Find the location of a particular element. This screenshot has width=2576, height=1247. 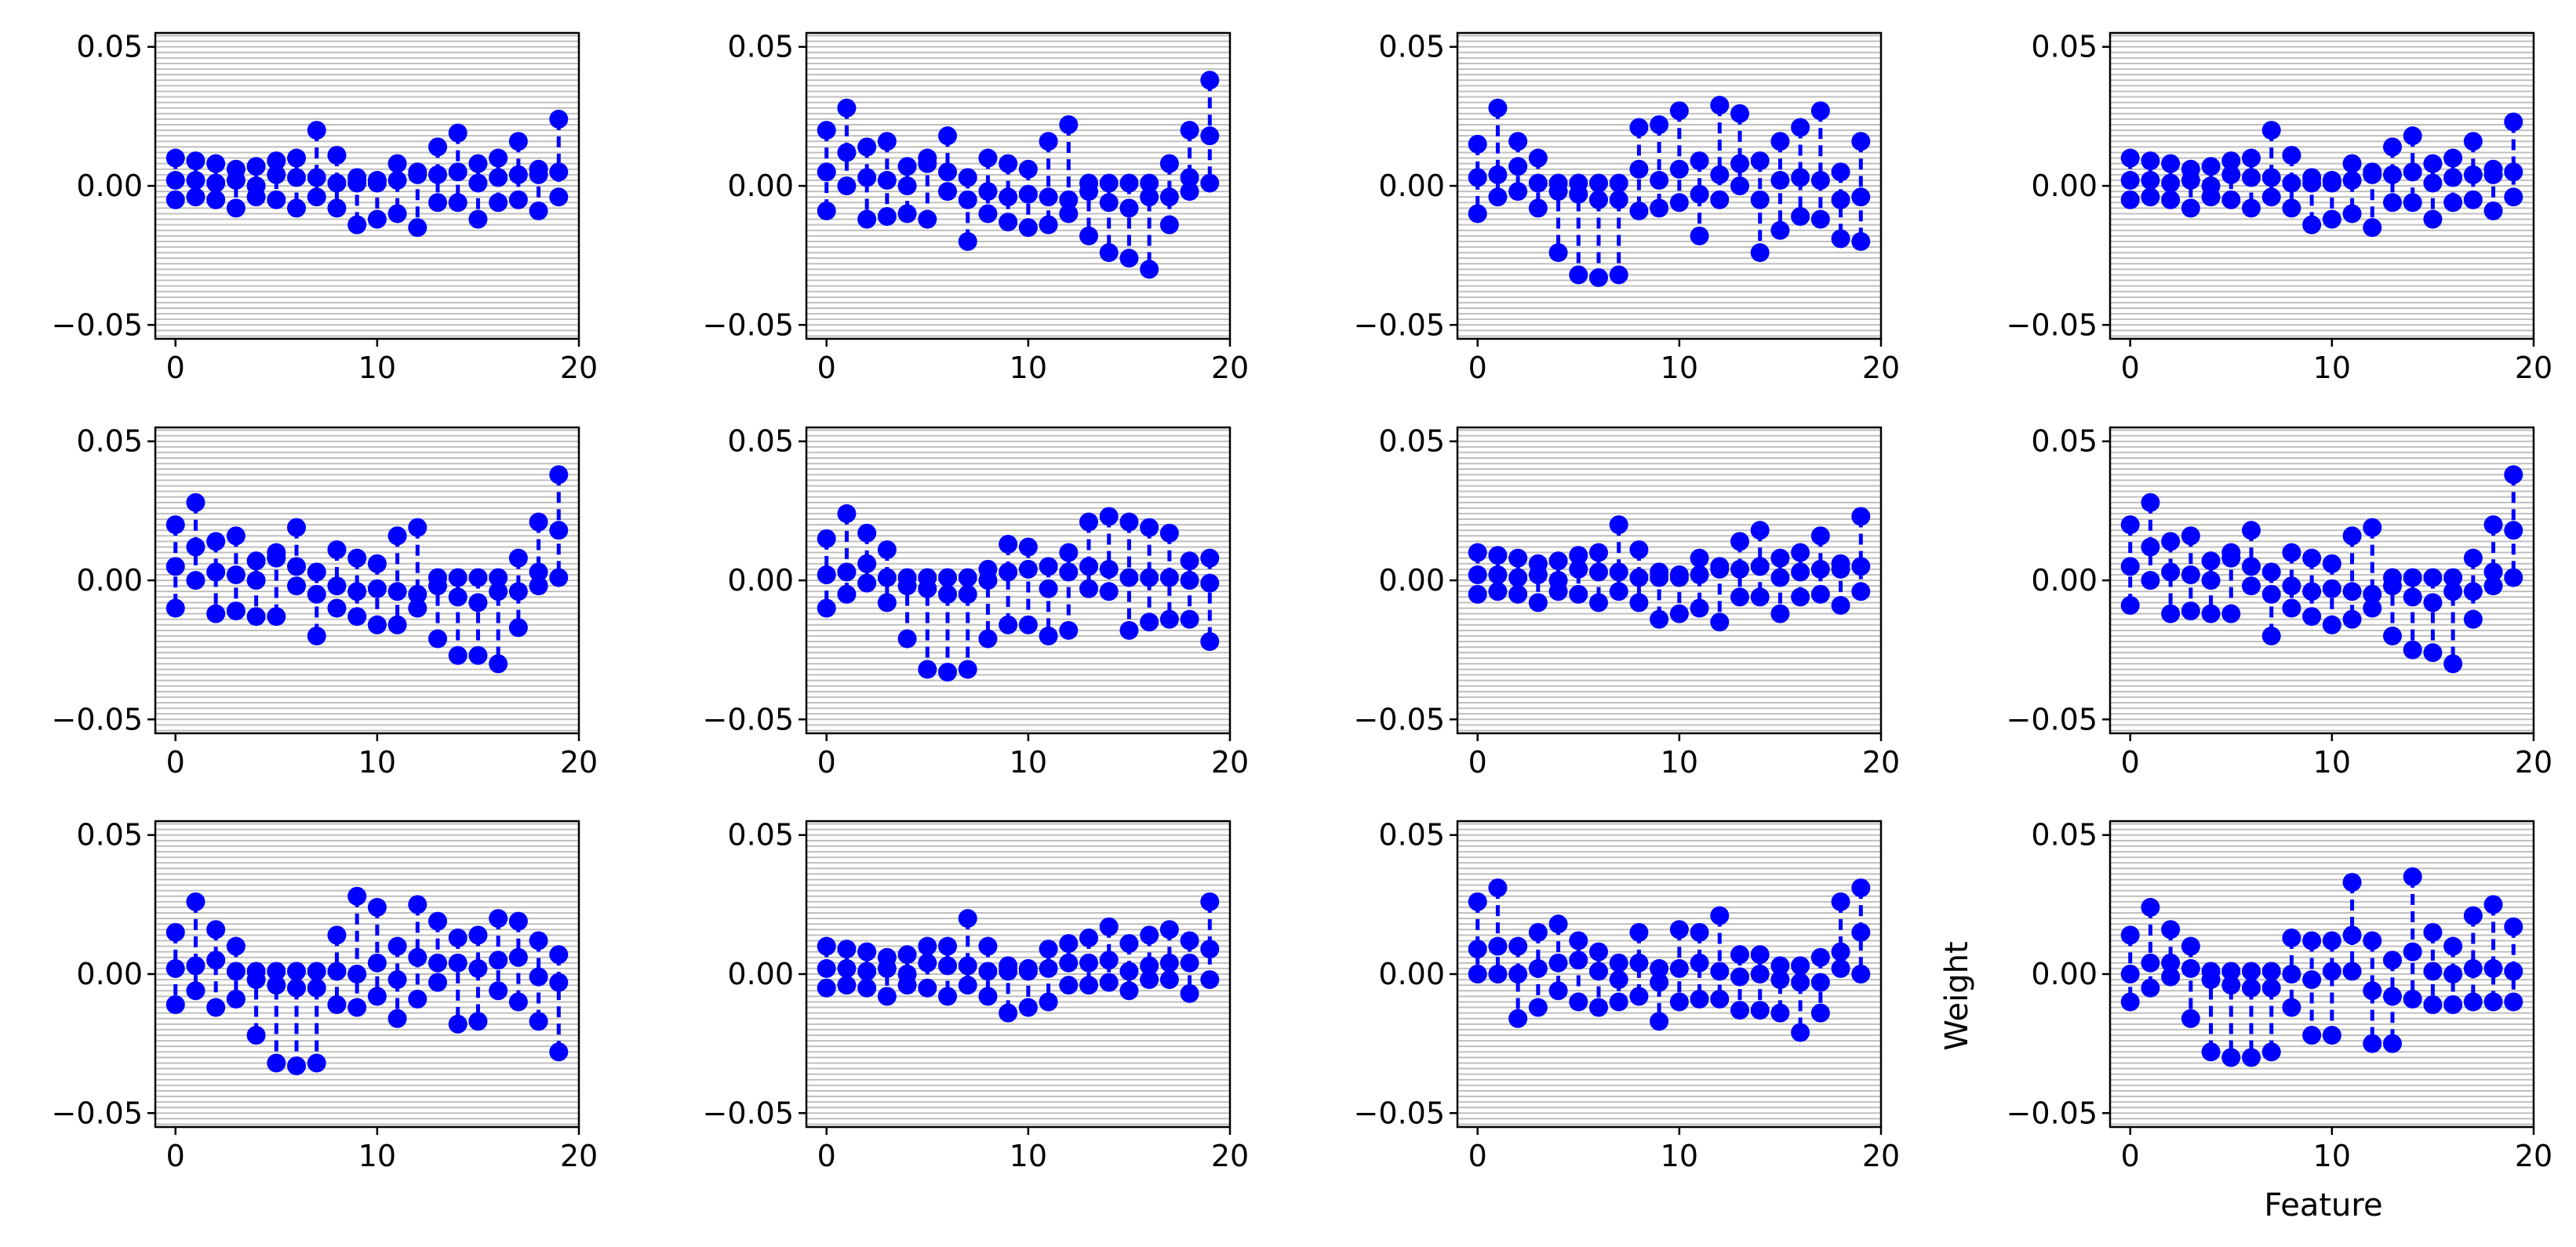

subplot-9: −0.05 0.00 0.05 0 10 20 is located at coordinates (325, 995).